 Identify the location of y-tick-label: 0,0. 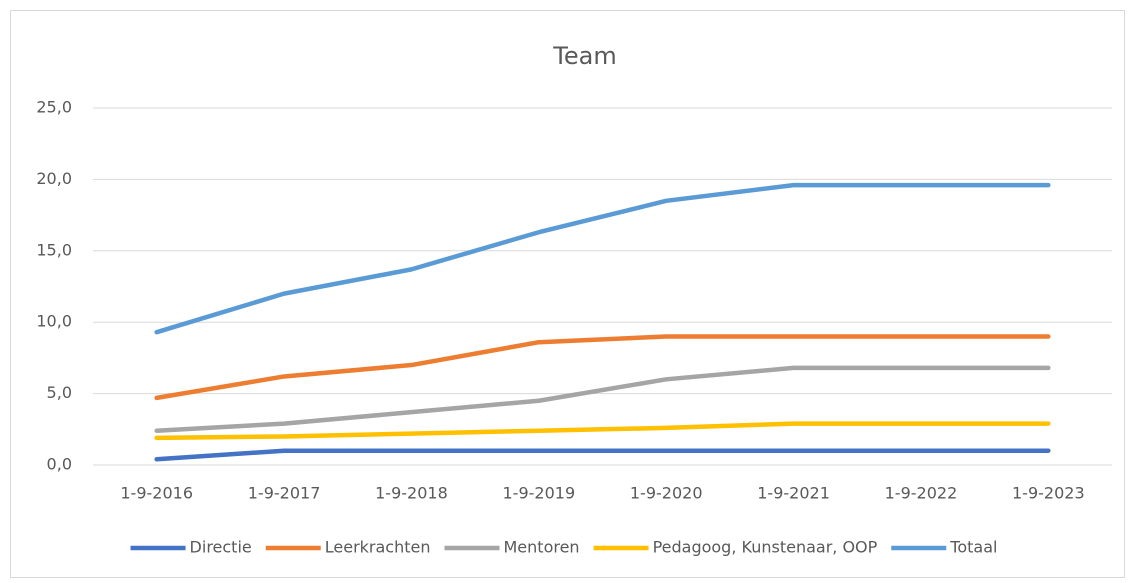
(59, 464).